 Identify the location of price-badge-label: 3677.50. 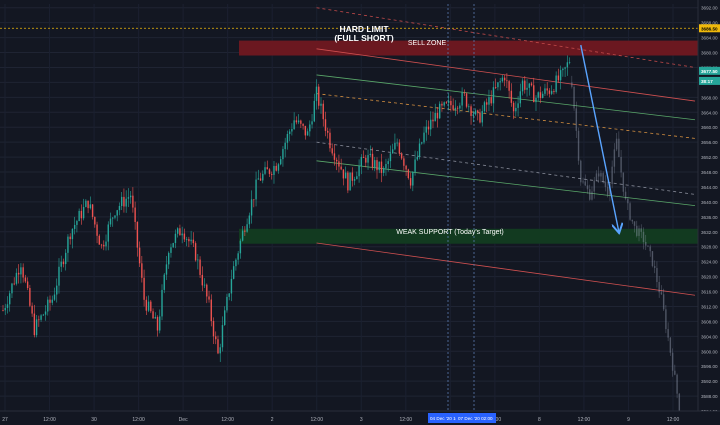
(709, 71).